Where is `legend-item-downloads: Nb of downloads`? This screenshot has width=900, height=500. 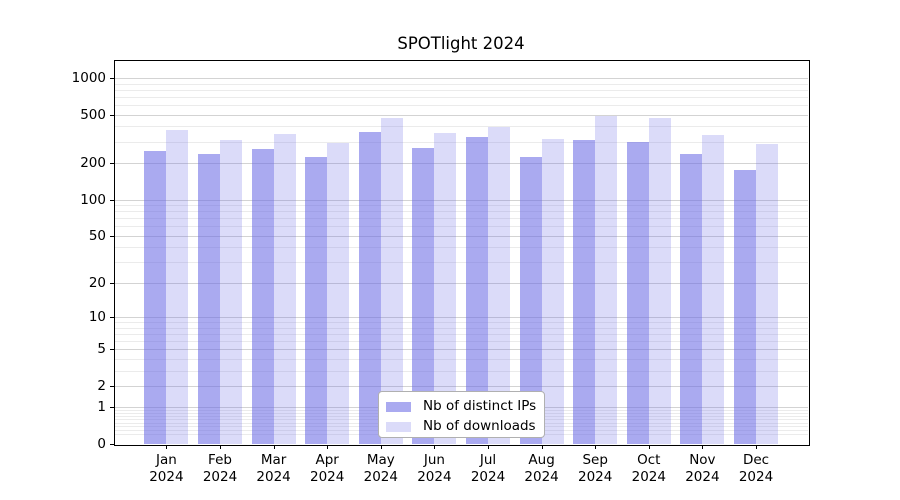
legend-item-downloads: Nb of downloads is located at coordinates (461, 426).